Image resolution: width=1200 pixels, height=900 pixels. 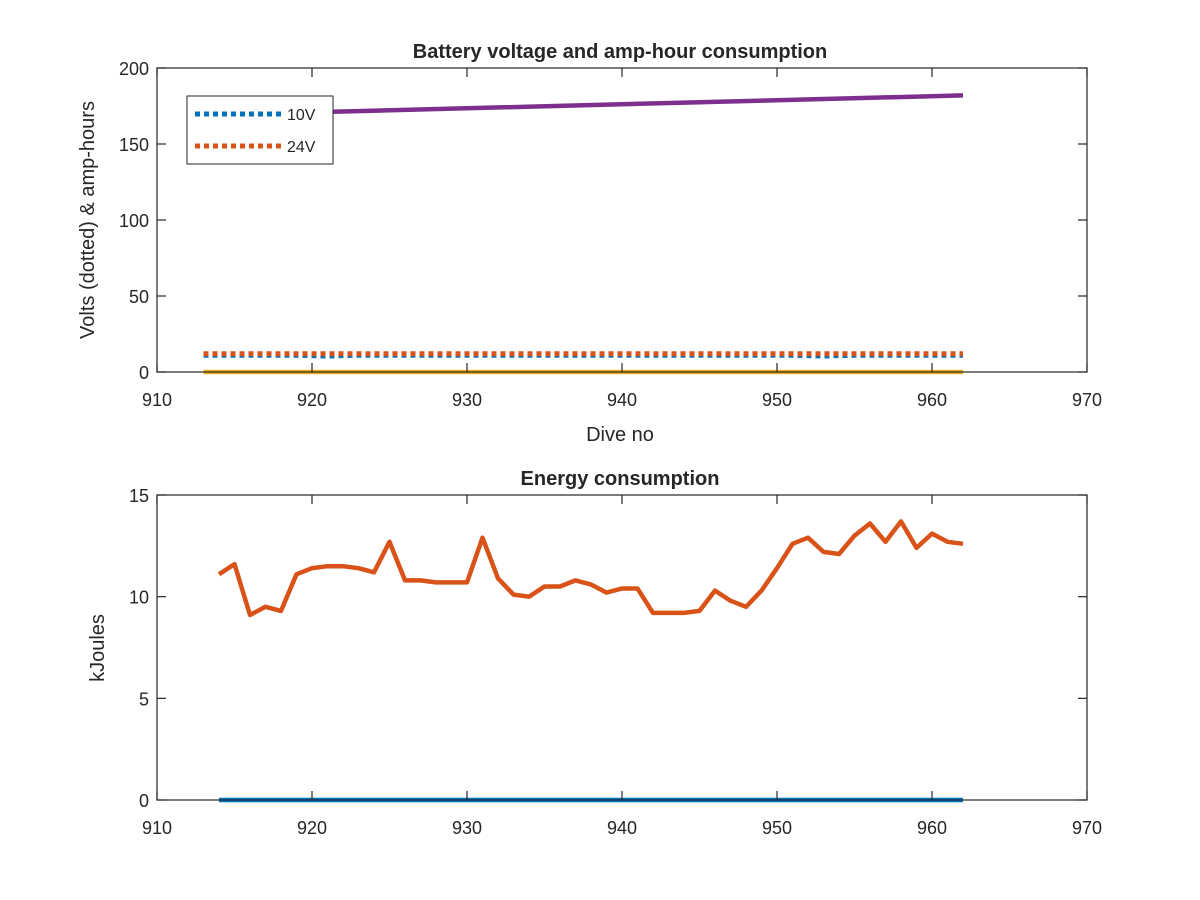 What do you see at coordinates (144, 699) in the screenshot?
I see `y-tick-label: 5` at bounding box center [144, 699].